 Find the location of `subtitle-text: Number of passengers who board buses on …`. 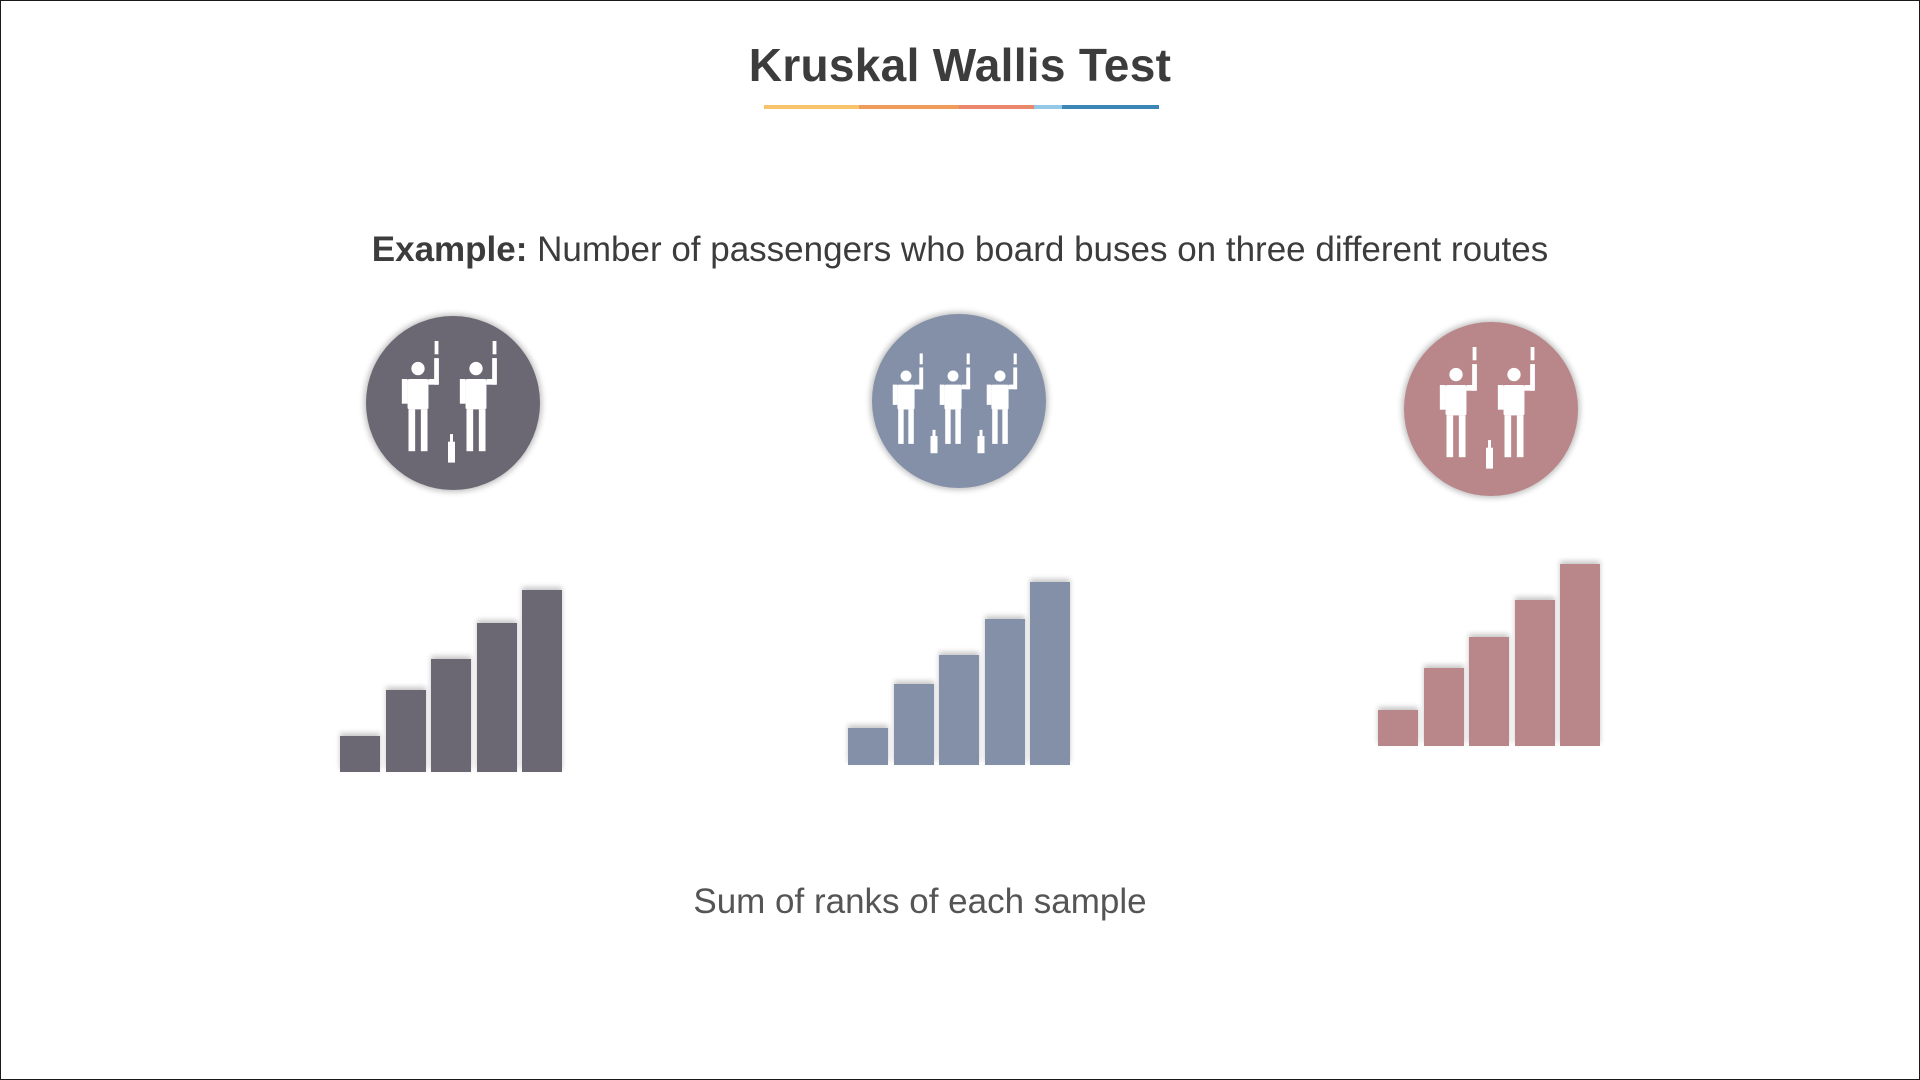

subtitle-text: Number of passengers who board buses on … is located at coordinates (1038, 249).